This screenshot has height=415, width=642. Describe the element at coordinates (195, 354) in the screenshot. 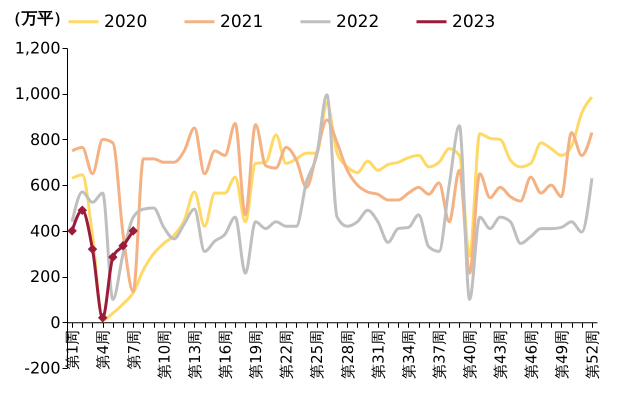

I see `x-tick-label: 第13周` at that location.